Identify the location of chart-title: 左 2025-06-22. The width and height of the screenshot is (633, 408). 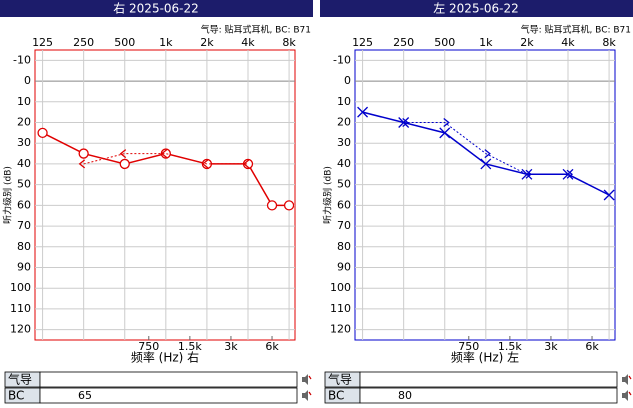
(476, 8).